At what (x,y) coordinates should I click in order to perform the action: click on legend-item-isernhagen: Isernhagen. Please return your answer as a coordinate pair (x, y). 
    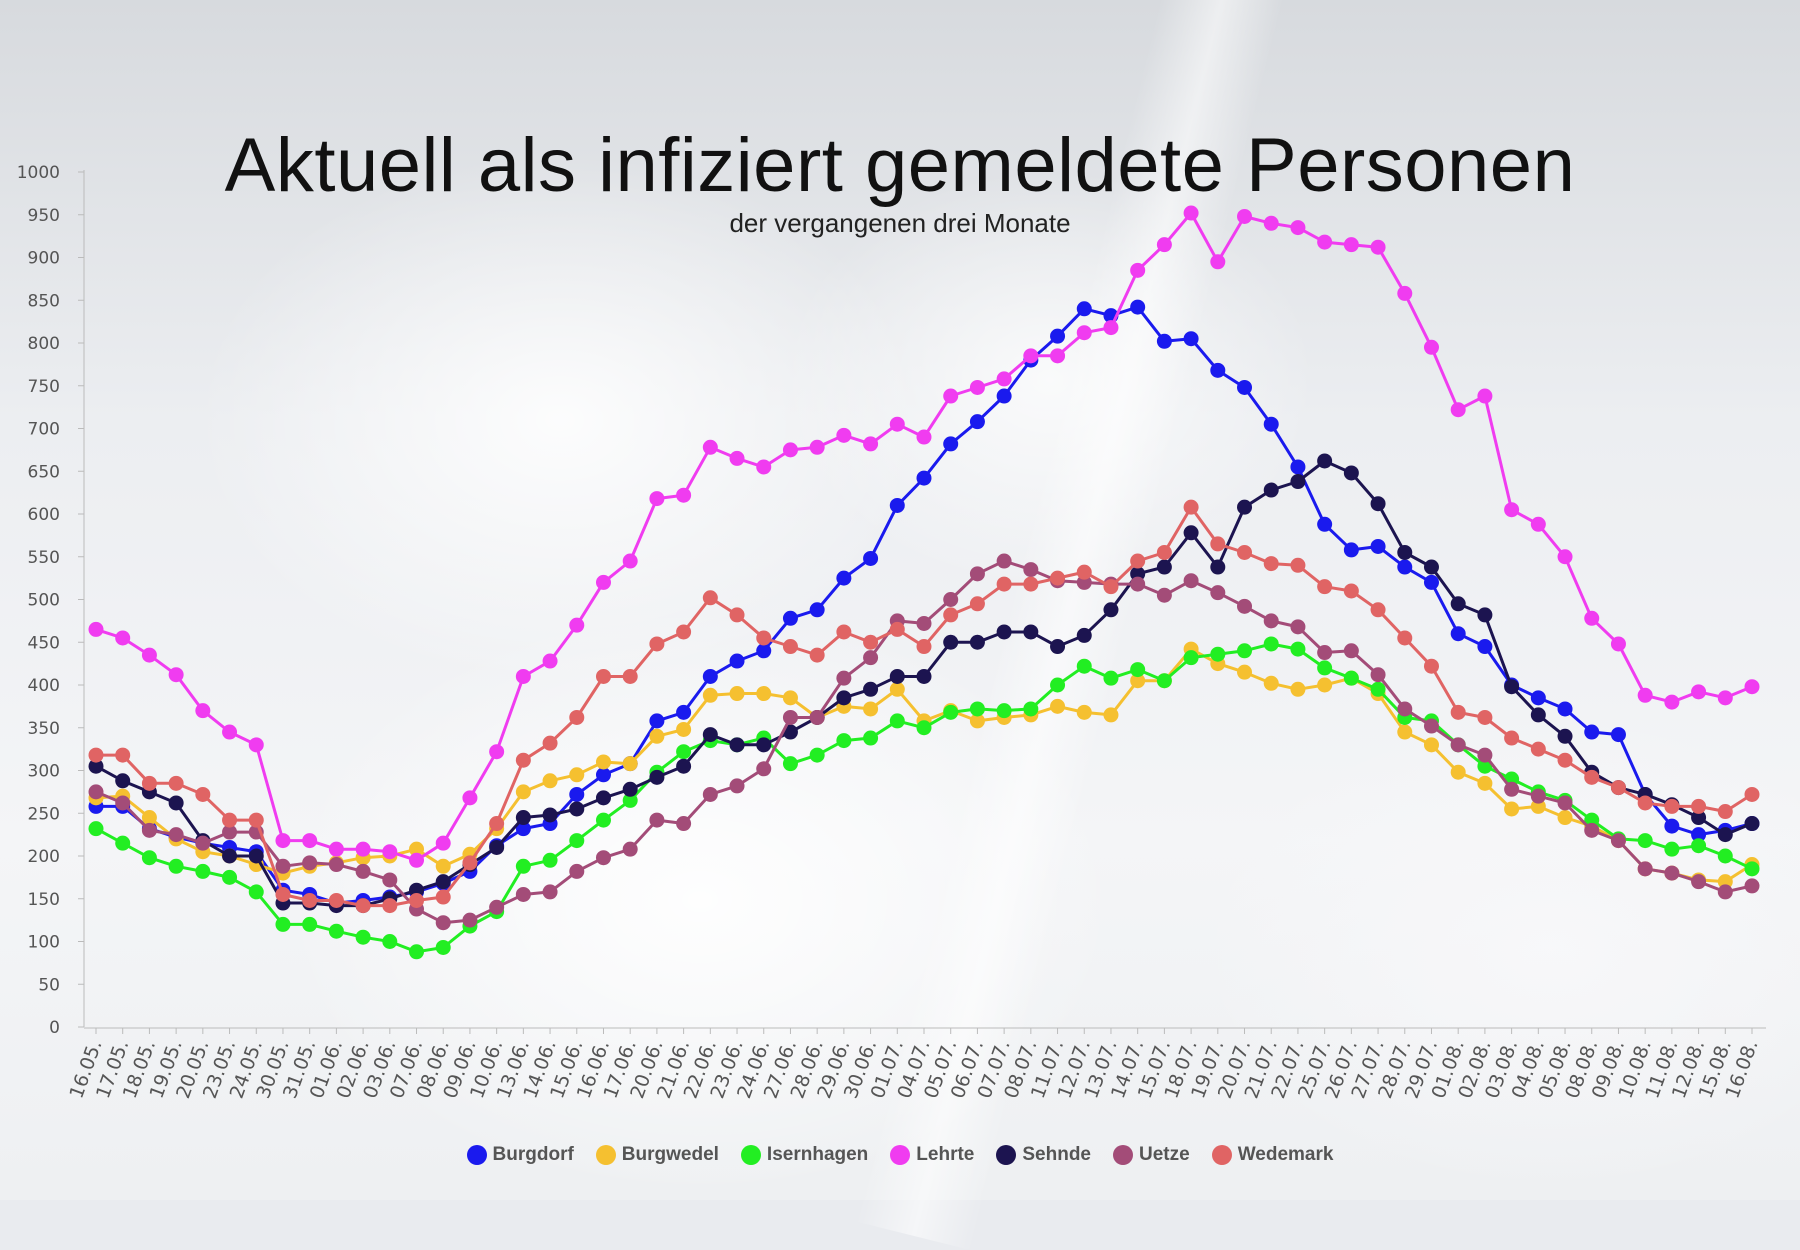
    Looking at the image, I should click on (804, 1155).